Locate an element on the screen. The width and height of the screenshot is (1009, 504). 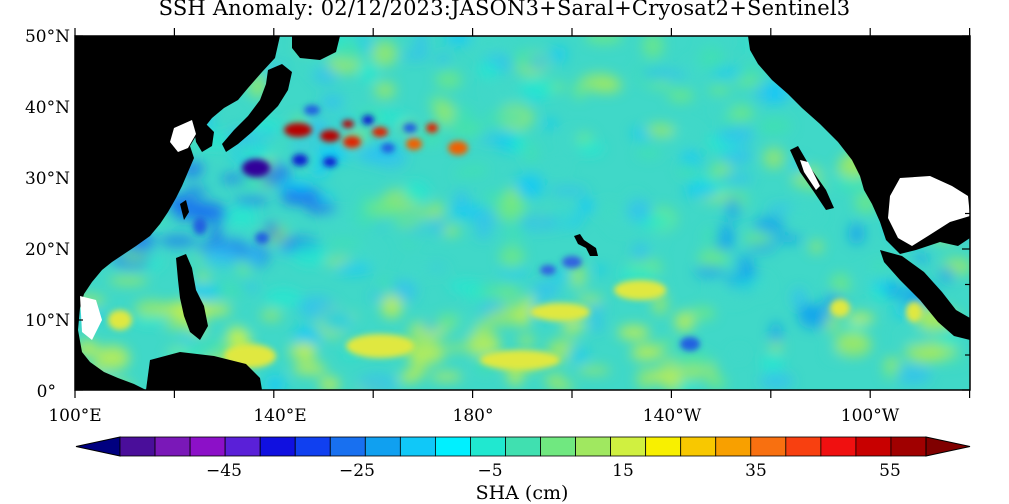
land-sakhalin is located at coordinates (316, 48).